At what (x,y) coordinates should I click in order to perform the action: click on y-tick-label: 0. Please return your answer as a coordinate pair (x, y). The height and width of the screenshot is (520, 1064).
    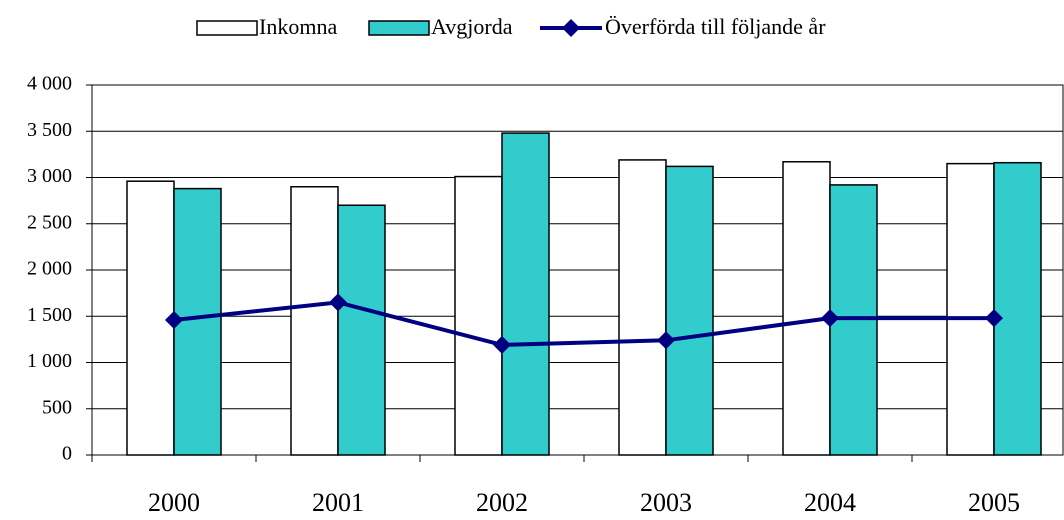
    Looking at the image, I should click on (67, 454).